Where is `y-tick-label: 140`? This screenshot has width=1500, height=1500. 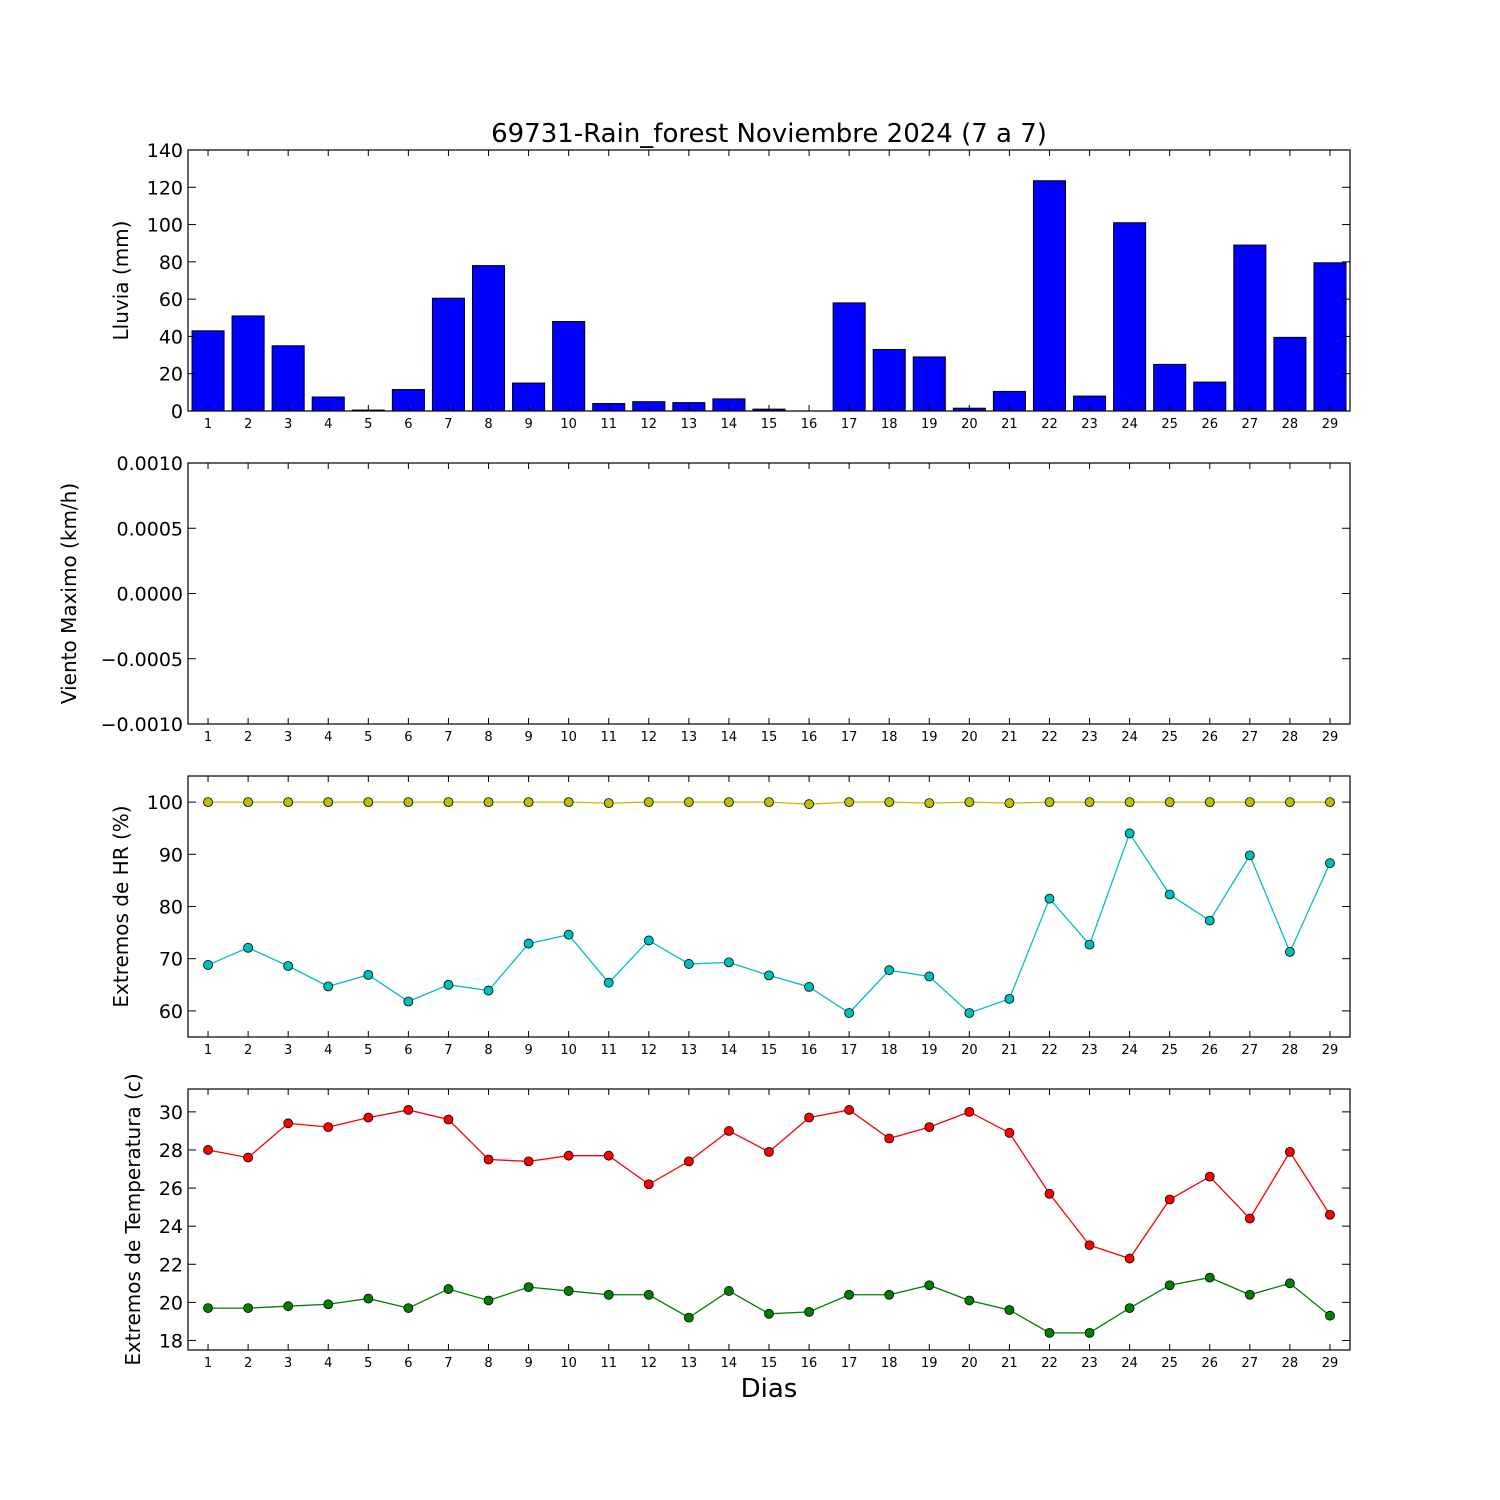
y-tick-label: 140 is located at coordinates (165, 151).